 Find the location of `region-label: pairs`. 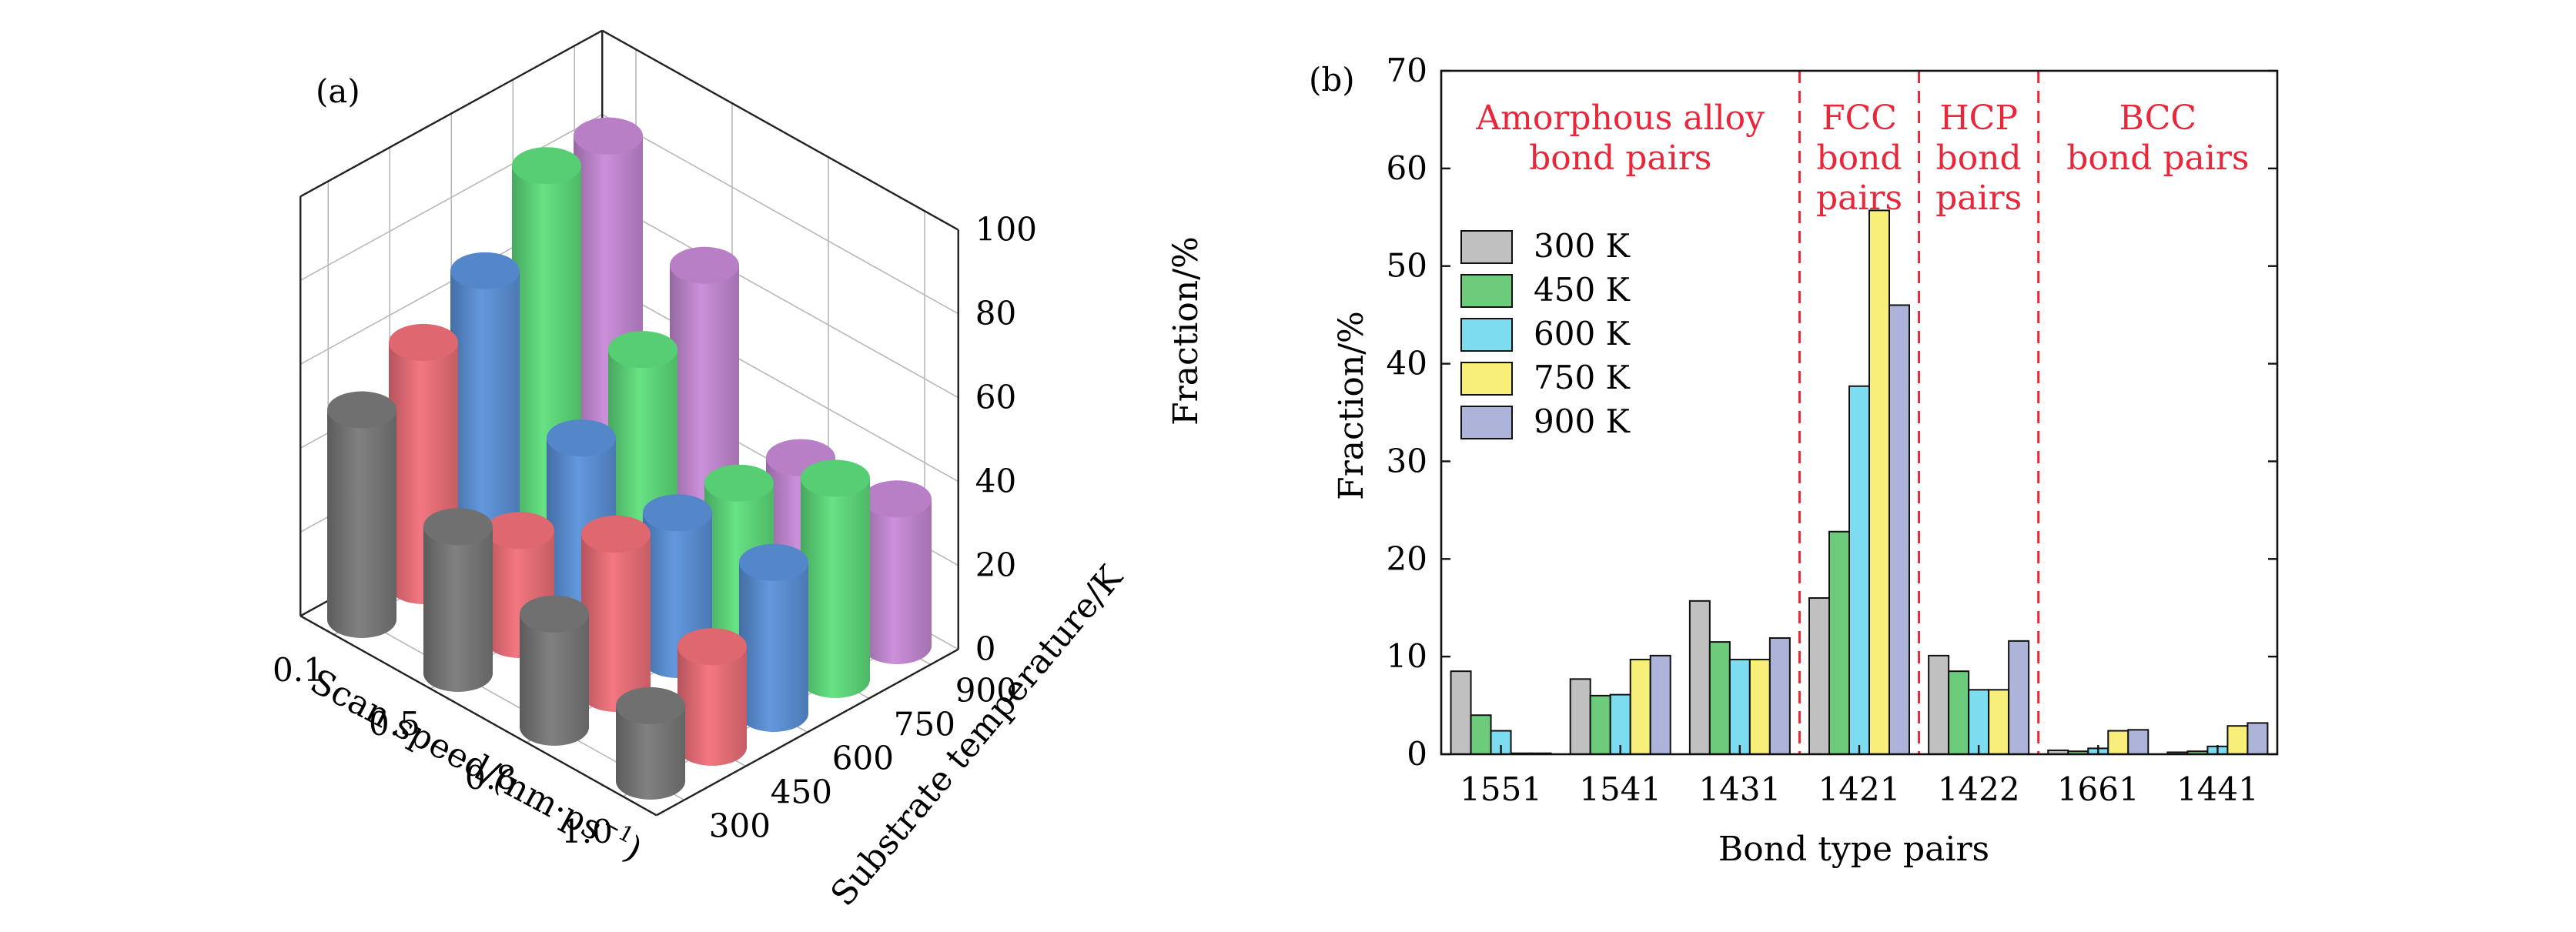

region-label: pairs is located at coordinates (1979, 198).